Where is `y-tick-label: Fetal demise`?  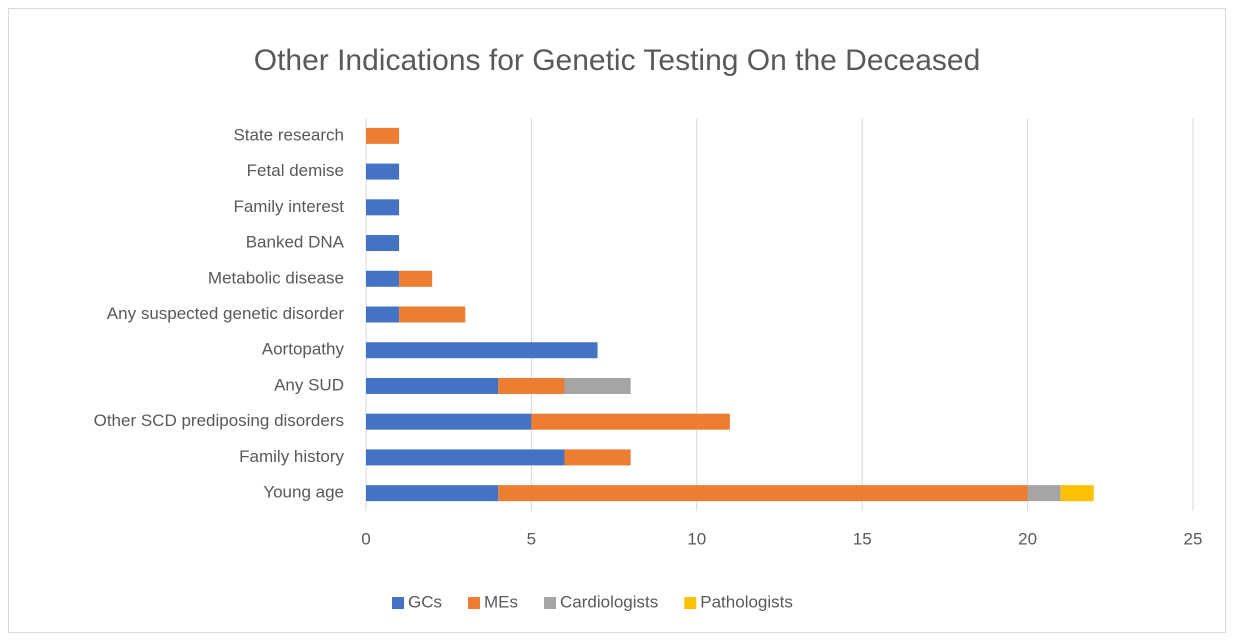 y-tick-label: Fetal demise is located at coordinates (295, 170).